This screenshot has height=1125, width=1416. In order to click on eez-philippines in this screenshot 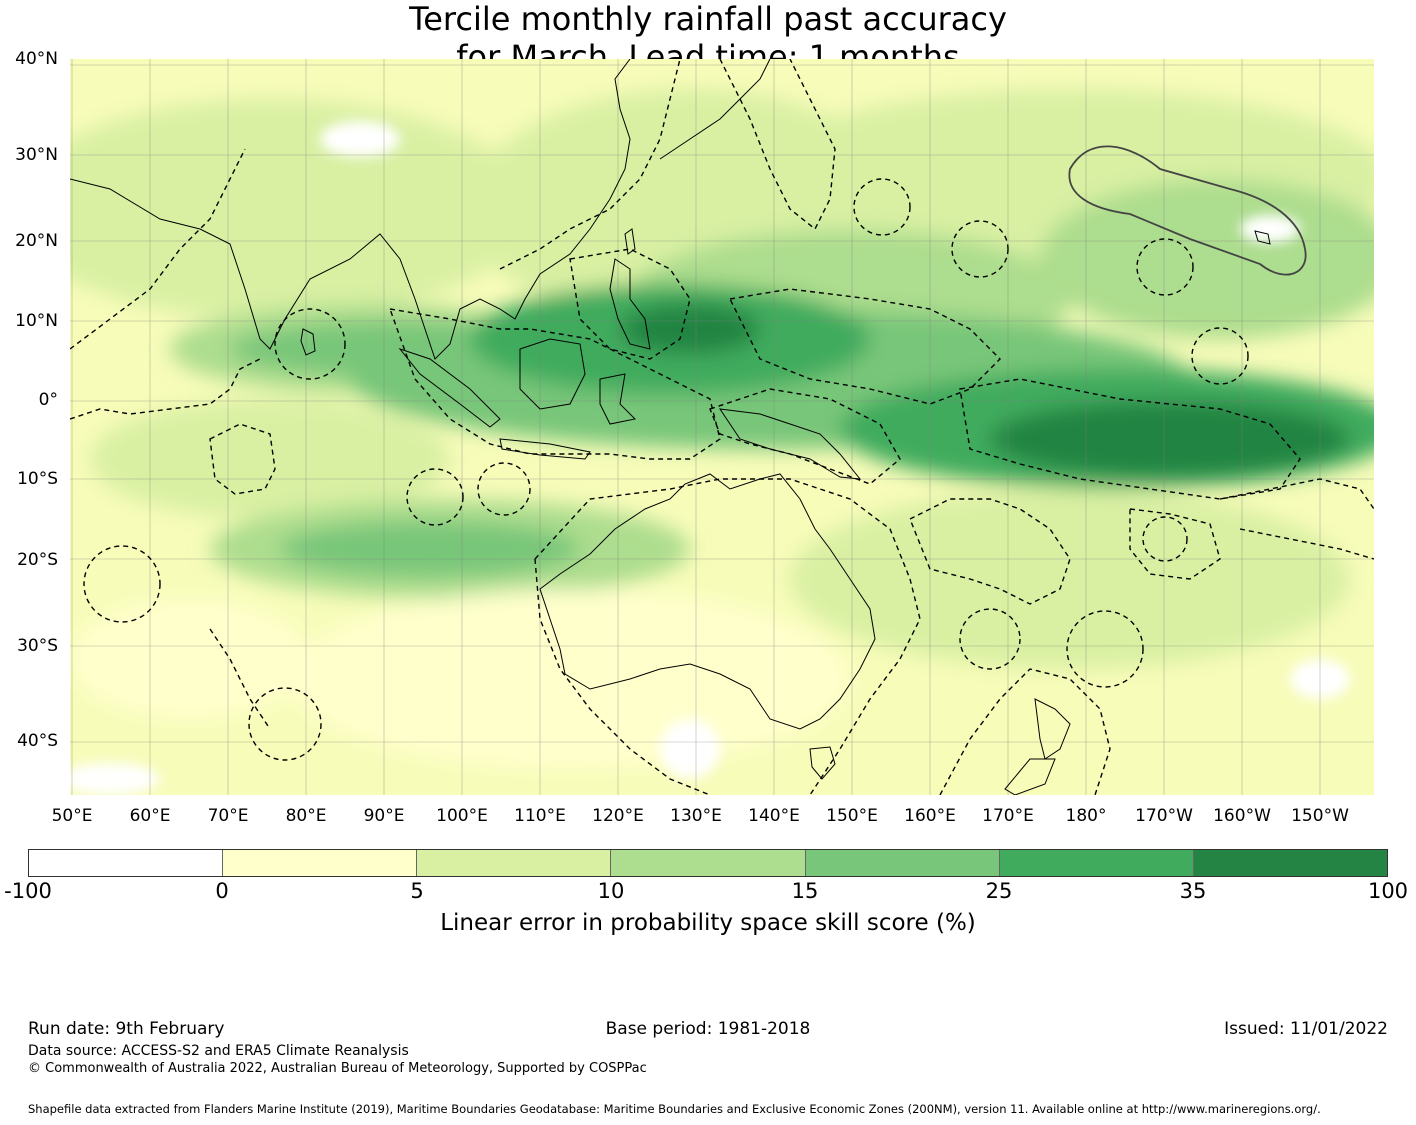, I will do `click(630, 304)`.